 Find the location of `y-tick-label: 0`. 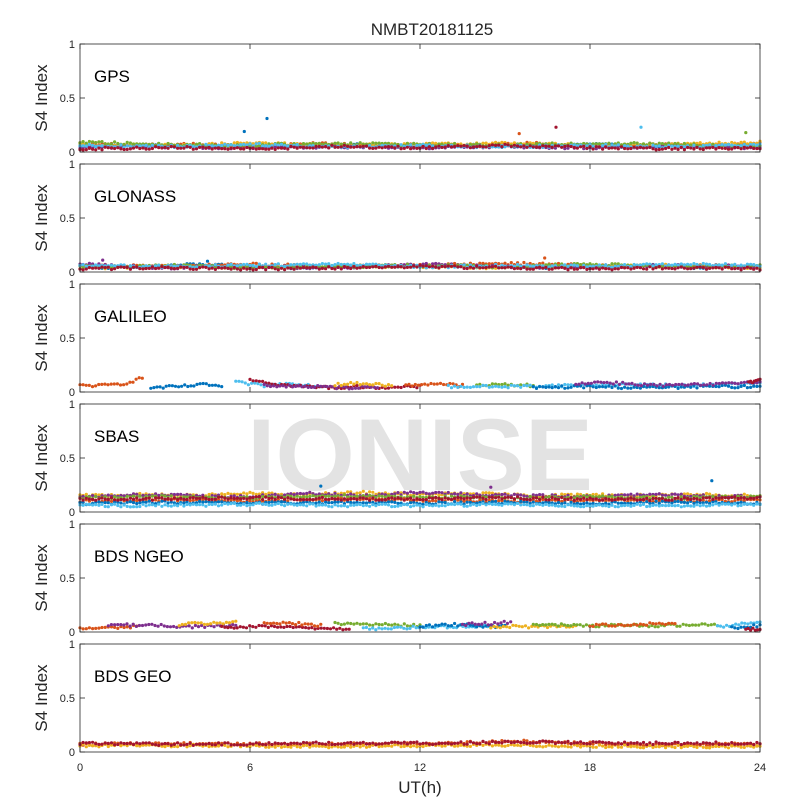

y-tick-label: 0 is located at coordinates (72, 273).